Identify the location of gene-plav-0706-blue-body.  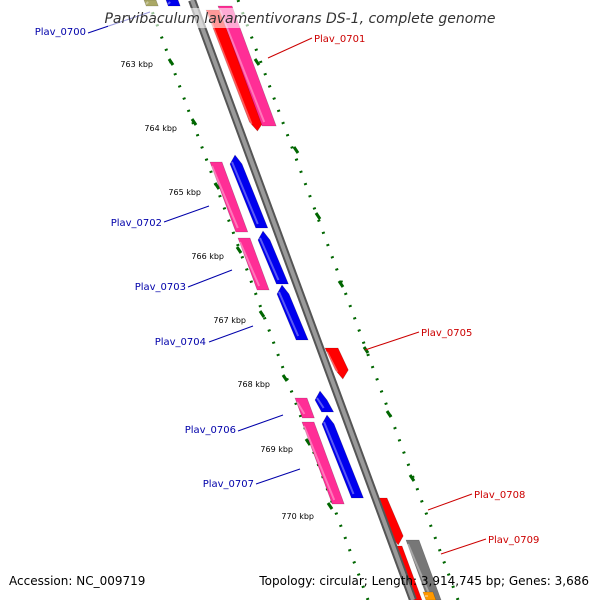
(324, 401).